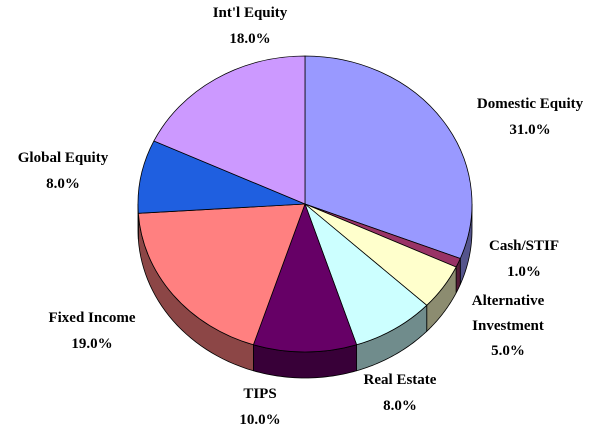 The height and width of the screenshot is (433, 590). Describe the element at coordinates (524, 259) in the screenshot. I see `slice-label: Cash/STIF 1.0%` at that location.